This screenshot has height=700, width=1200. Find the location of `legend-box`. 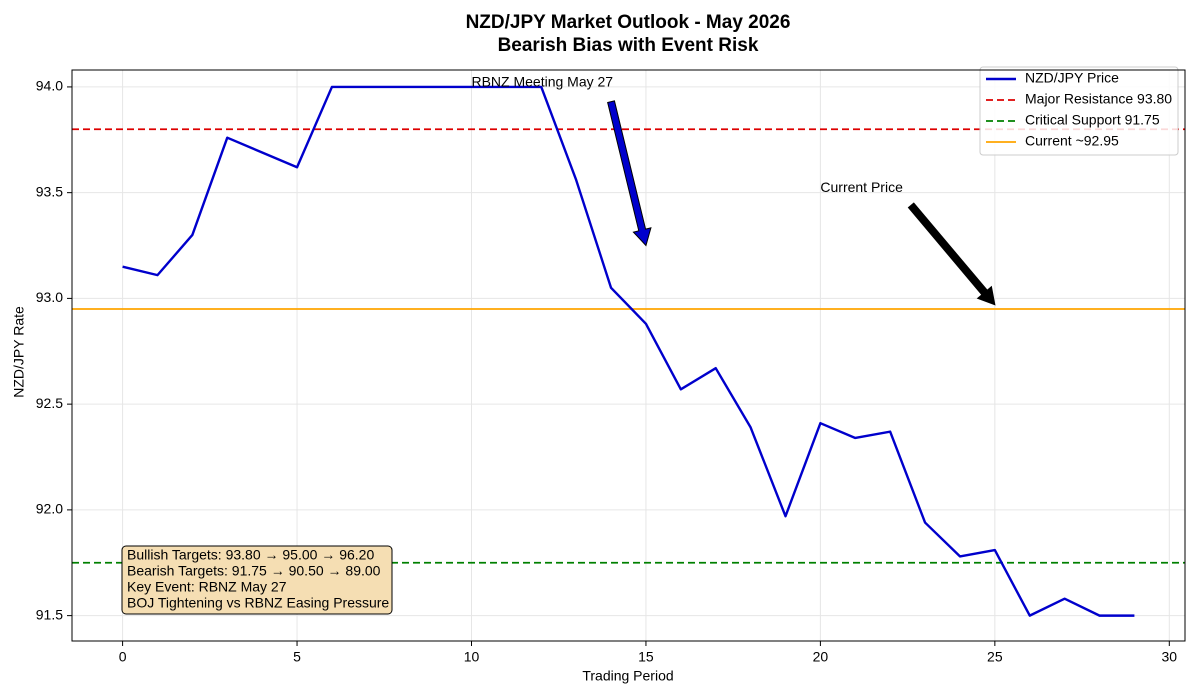

legend-box is located at coordinates (1079, 111).